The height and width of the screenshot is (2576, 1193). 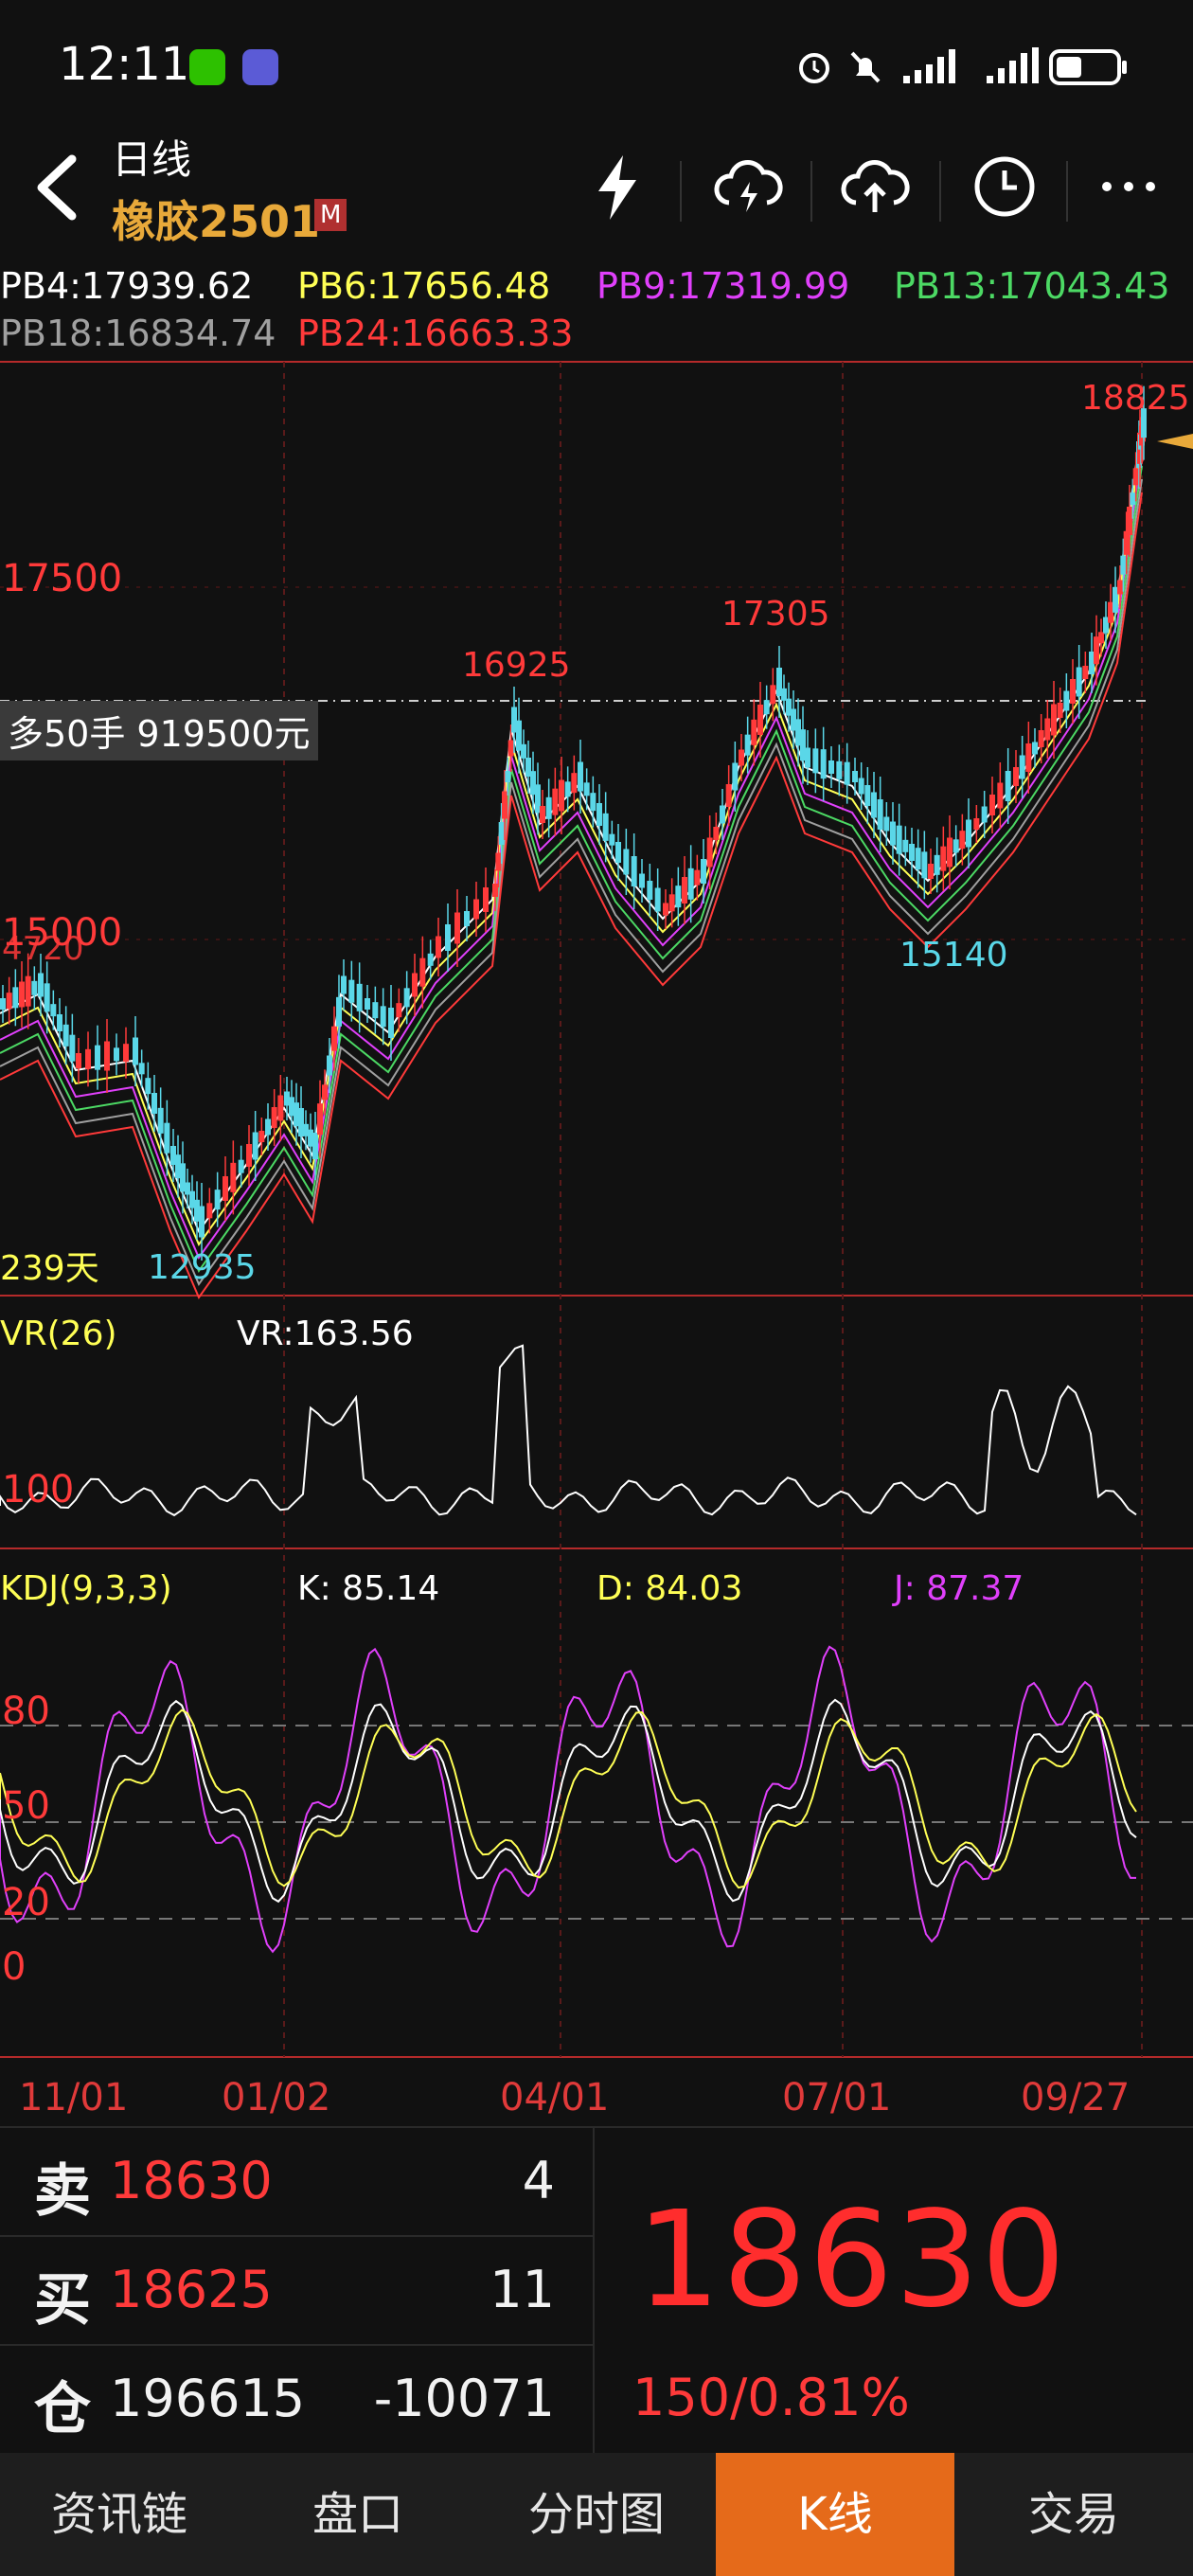 What do you see at coordinates (435, 333) in the screenshot?
I see `ma-legend-pb24: PB24:16663.33` at bounding box center [435, 333].